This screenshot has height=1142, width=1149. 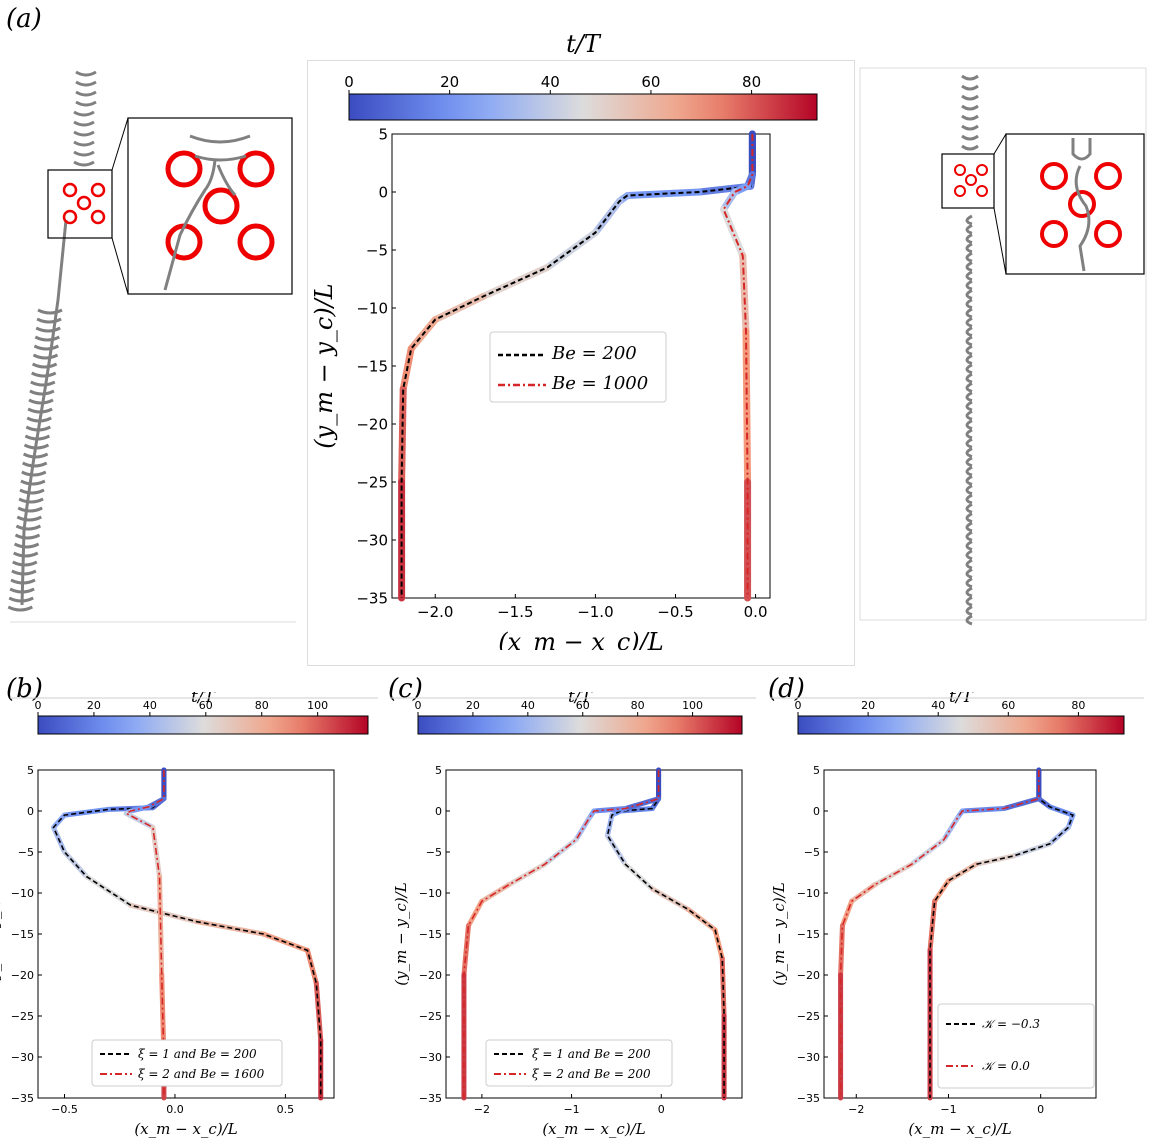 What do you see at coordinates (405, 689) in the screenshot?
I see `panel-label-c: (c)` at bounding box center [405, 689].